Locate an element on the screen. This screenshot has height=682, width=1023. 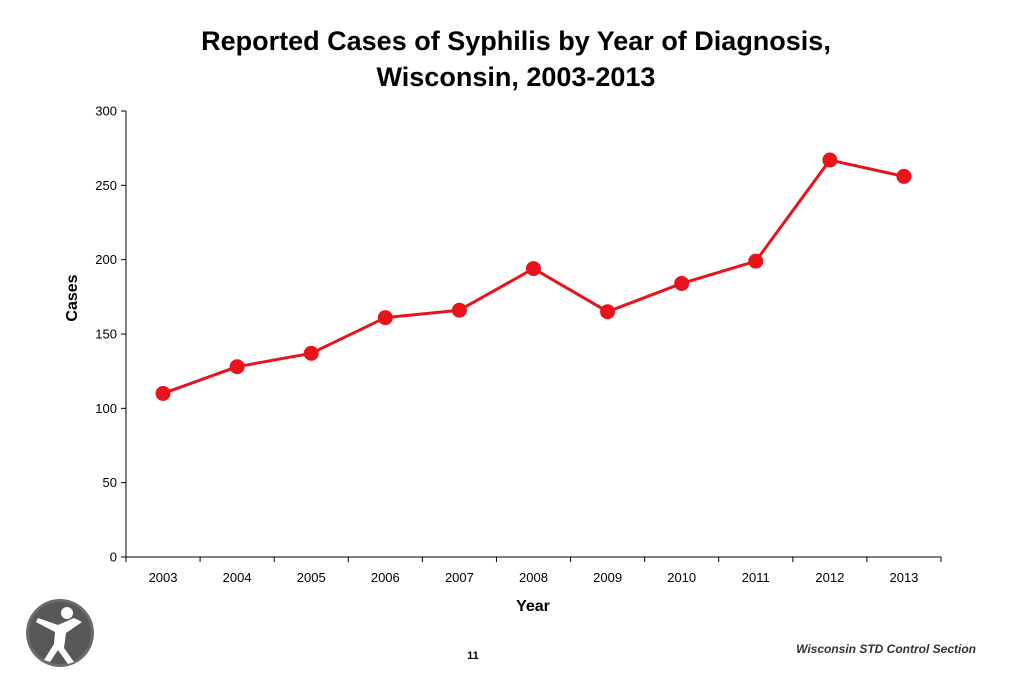
x-tick-label: 2008 is located at coordinates (533, 577).